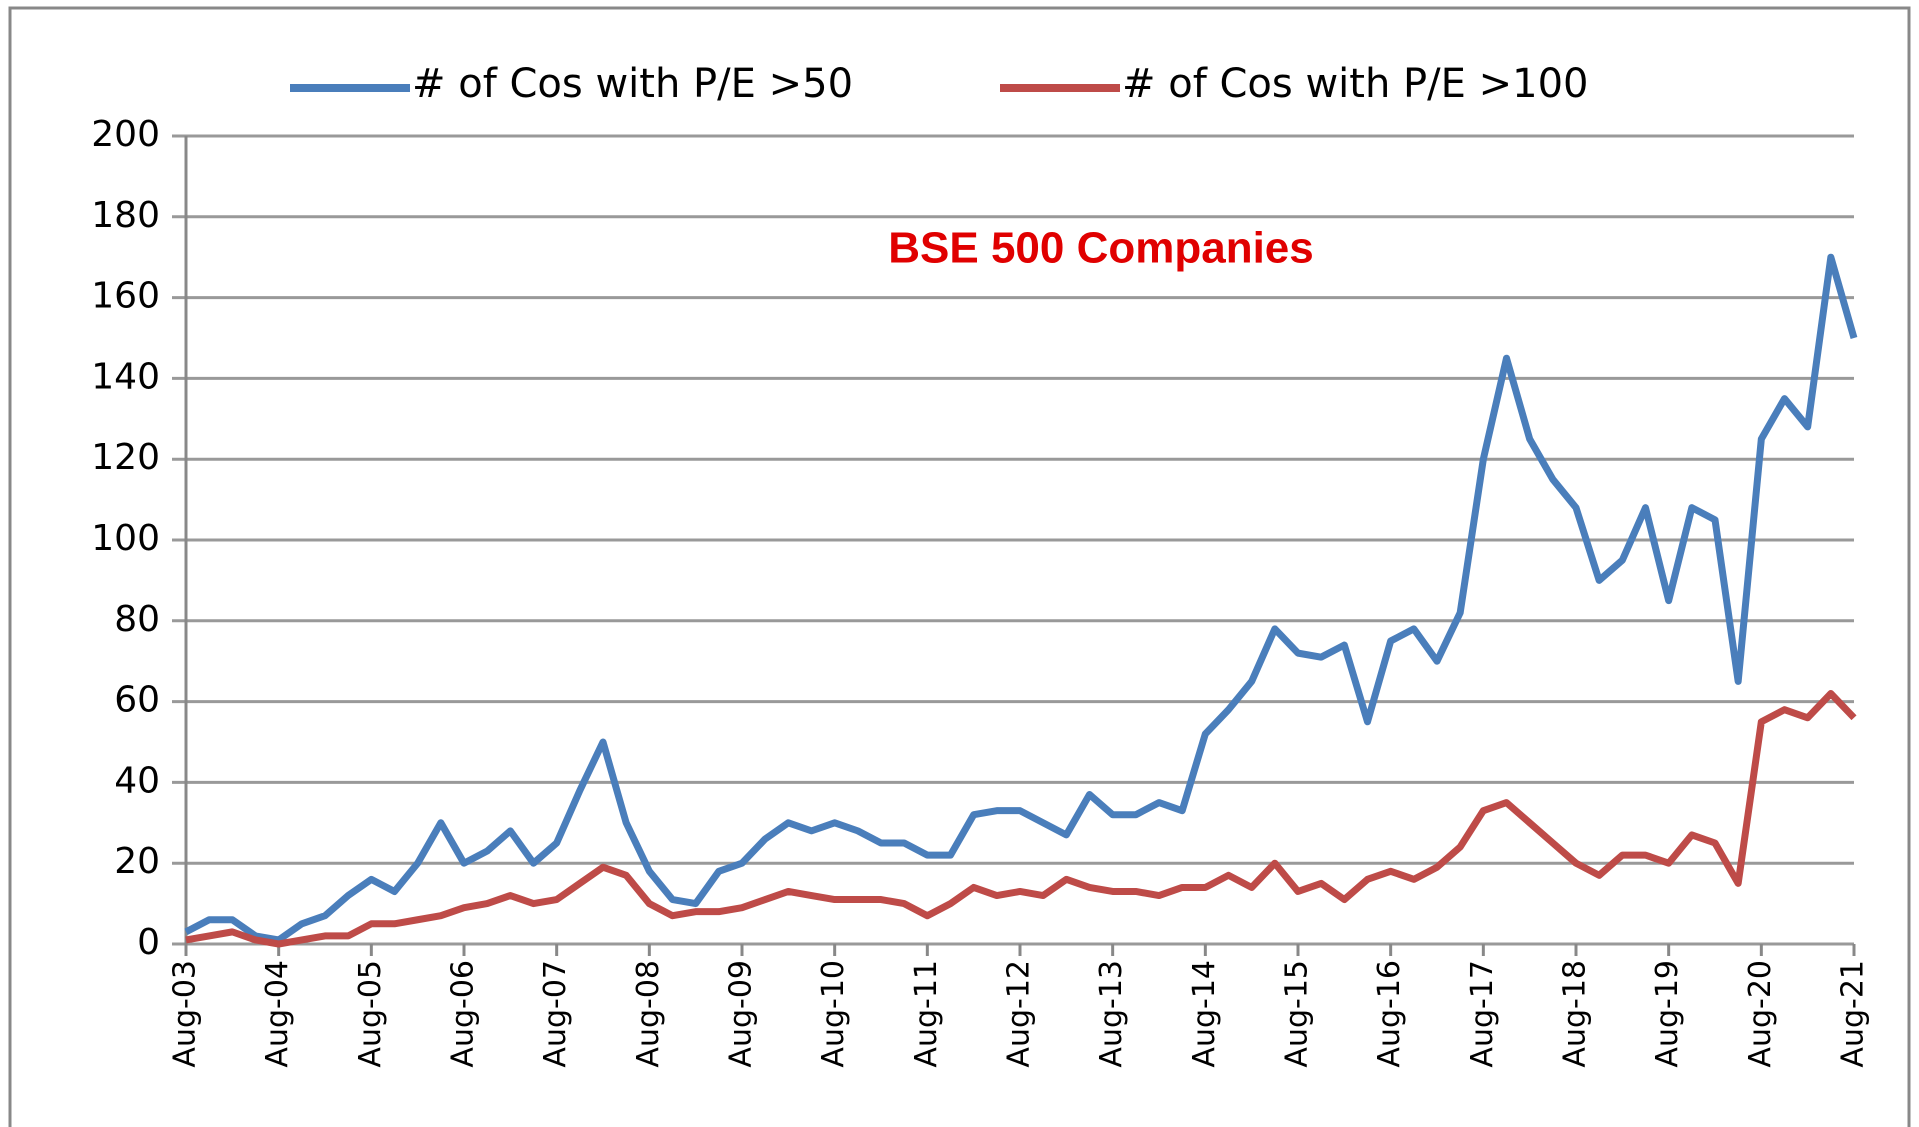  What do you see at coordinates (1760, 1014) in the screenshot?
I see `x-tick-label: Aug-20` at bounding box center [1760, 1014].